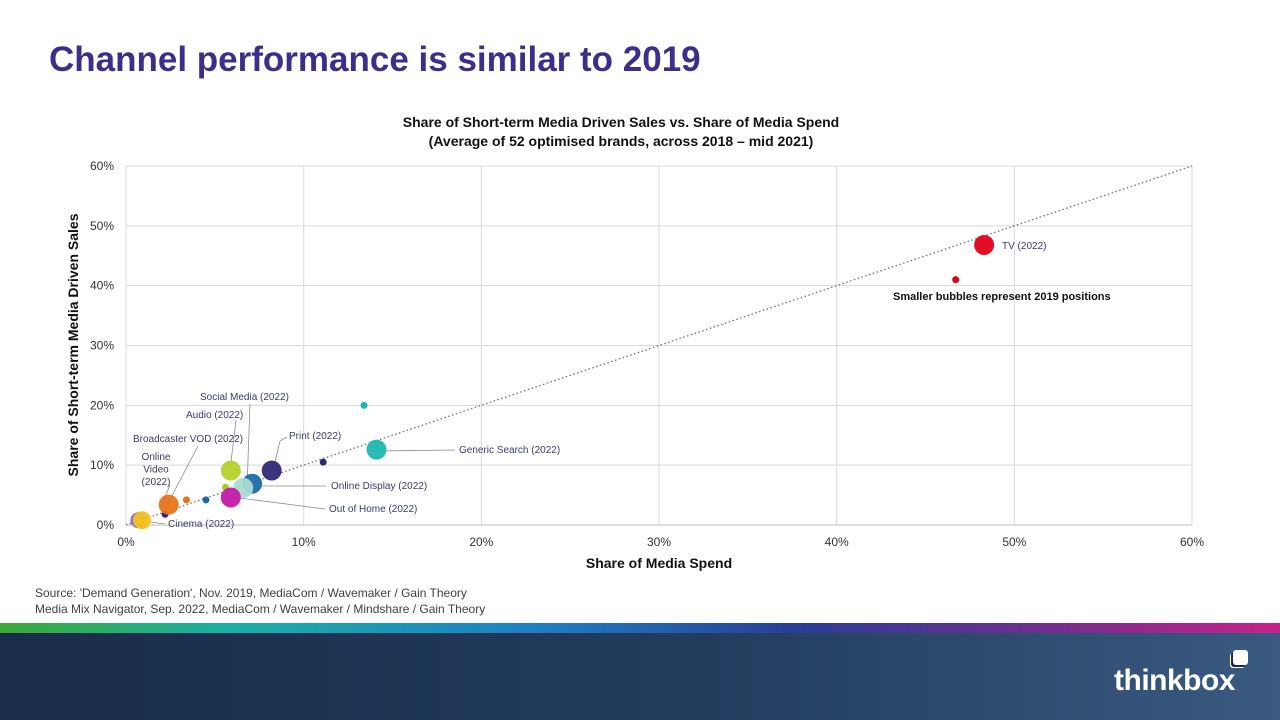  What do you see at coordinates (102, 226) in the screenshot?
I see `y-tick-label: 50%` at bounding box center [102, 226].